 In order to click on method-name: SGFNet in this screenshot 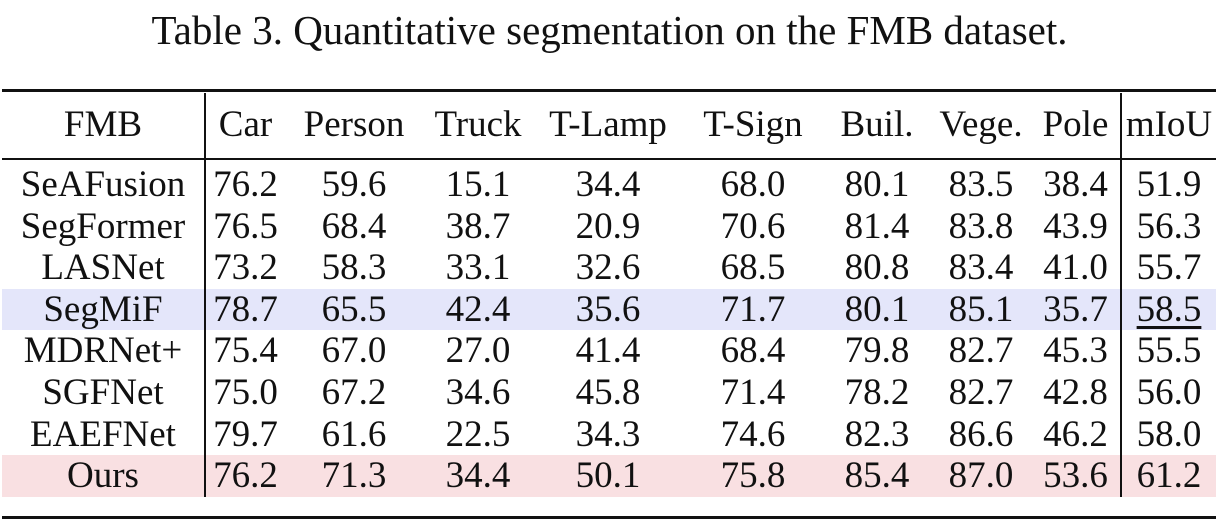, I will do `click(103, 392)`.